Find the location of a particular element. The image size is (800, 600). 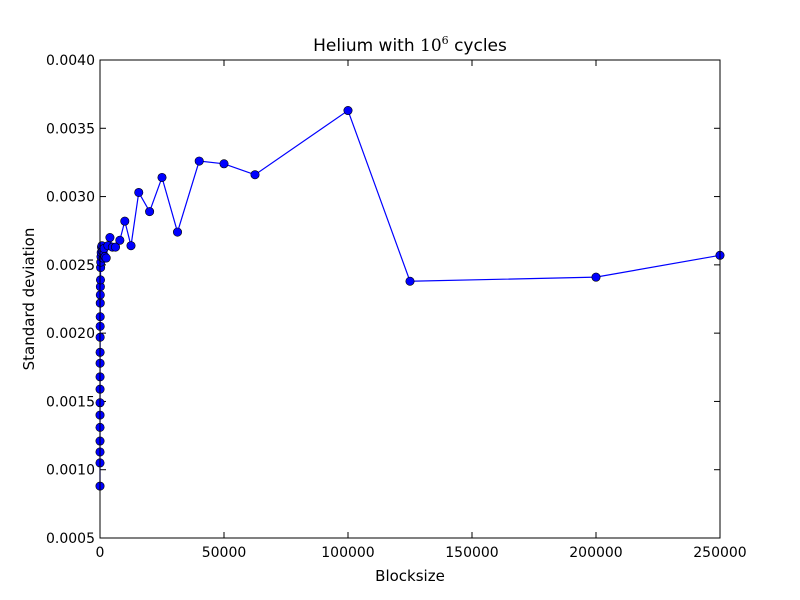

chart-title-math-exponent: 6 is located at coordinates (445, 40).